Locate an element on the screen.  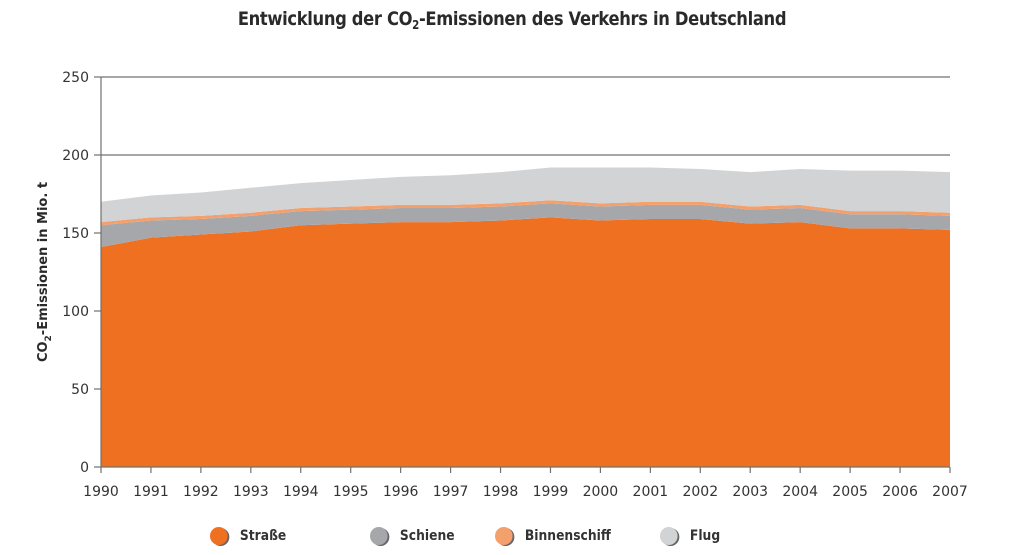
x-tick-label-2007: 2007 is located at coordinates (950, 492).